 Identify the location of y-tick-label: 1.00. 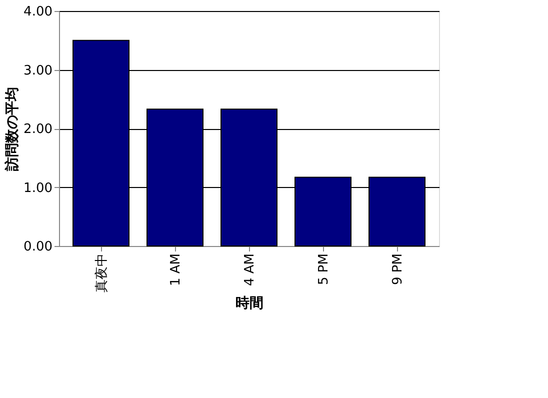
(38, 188).